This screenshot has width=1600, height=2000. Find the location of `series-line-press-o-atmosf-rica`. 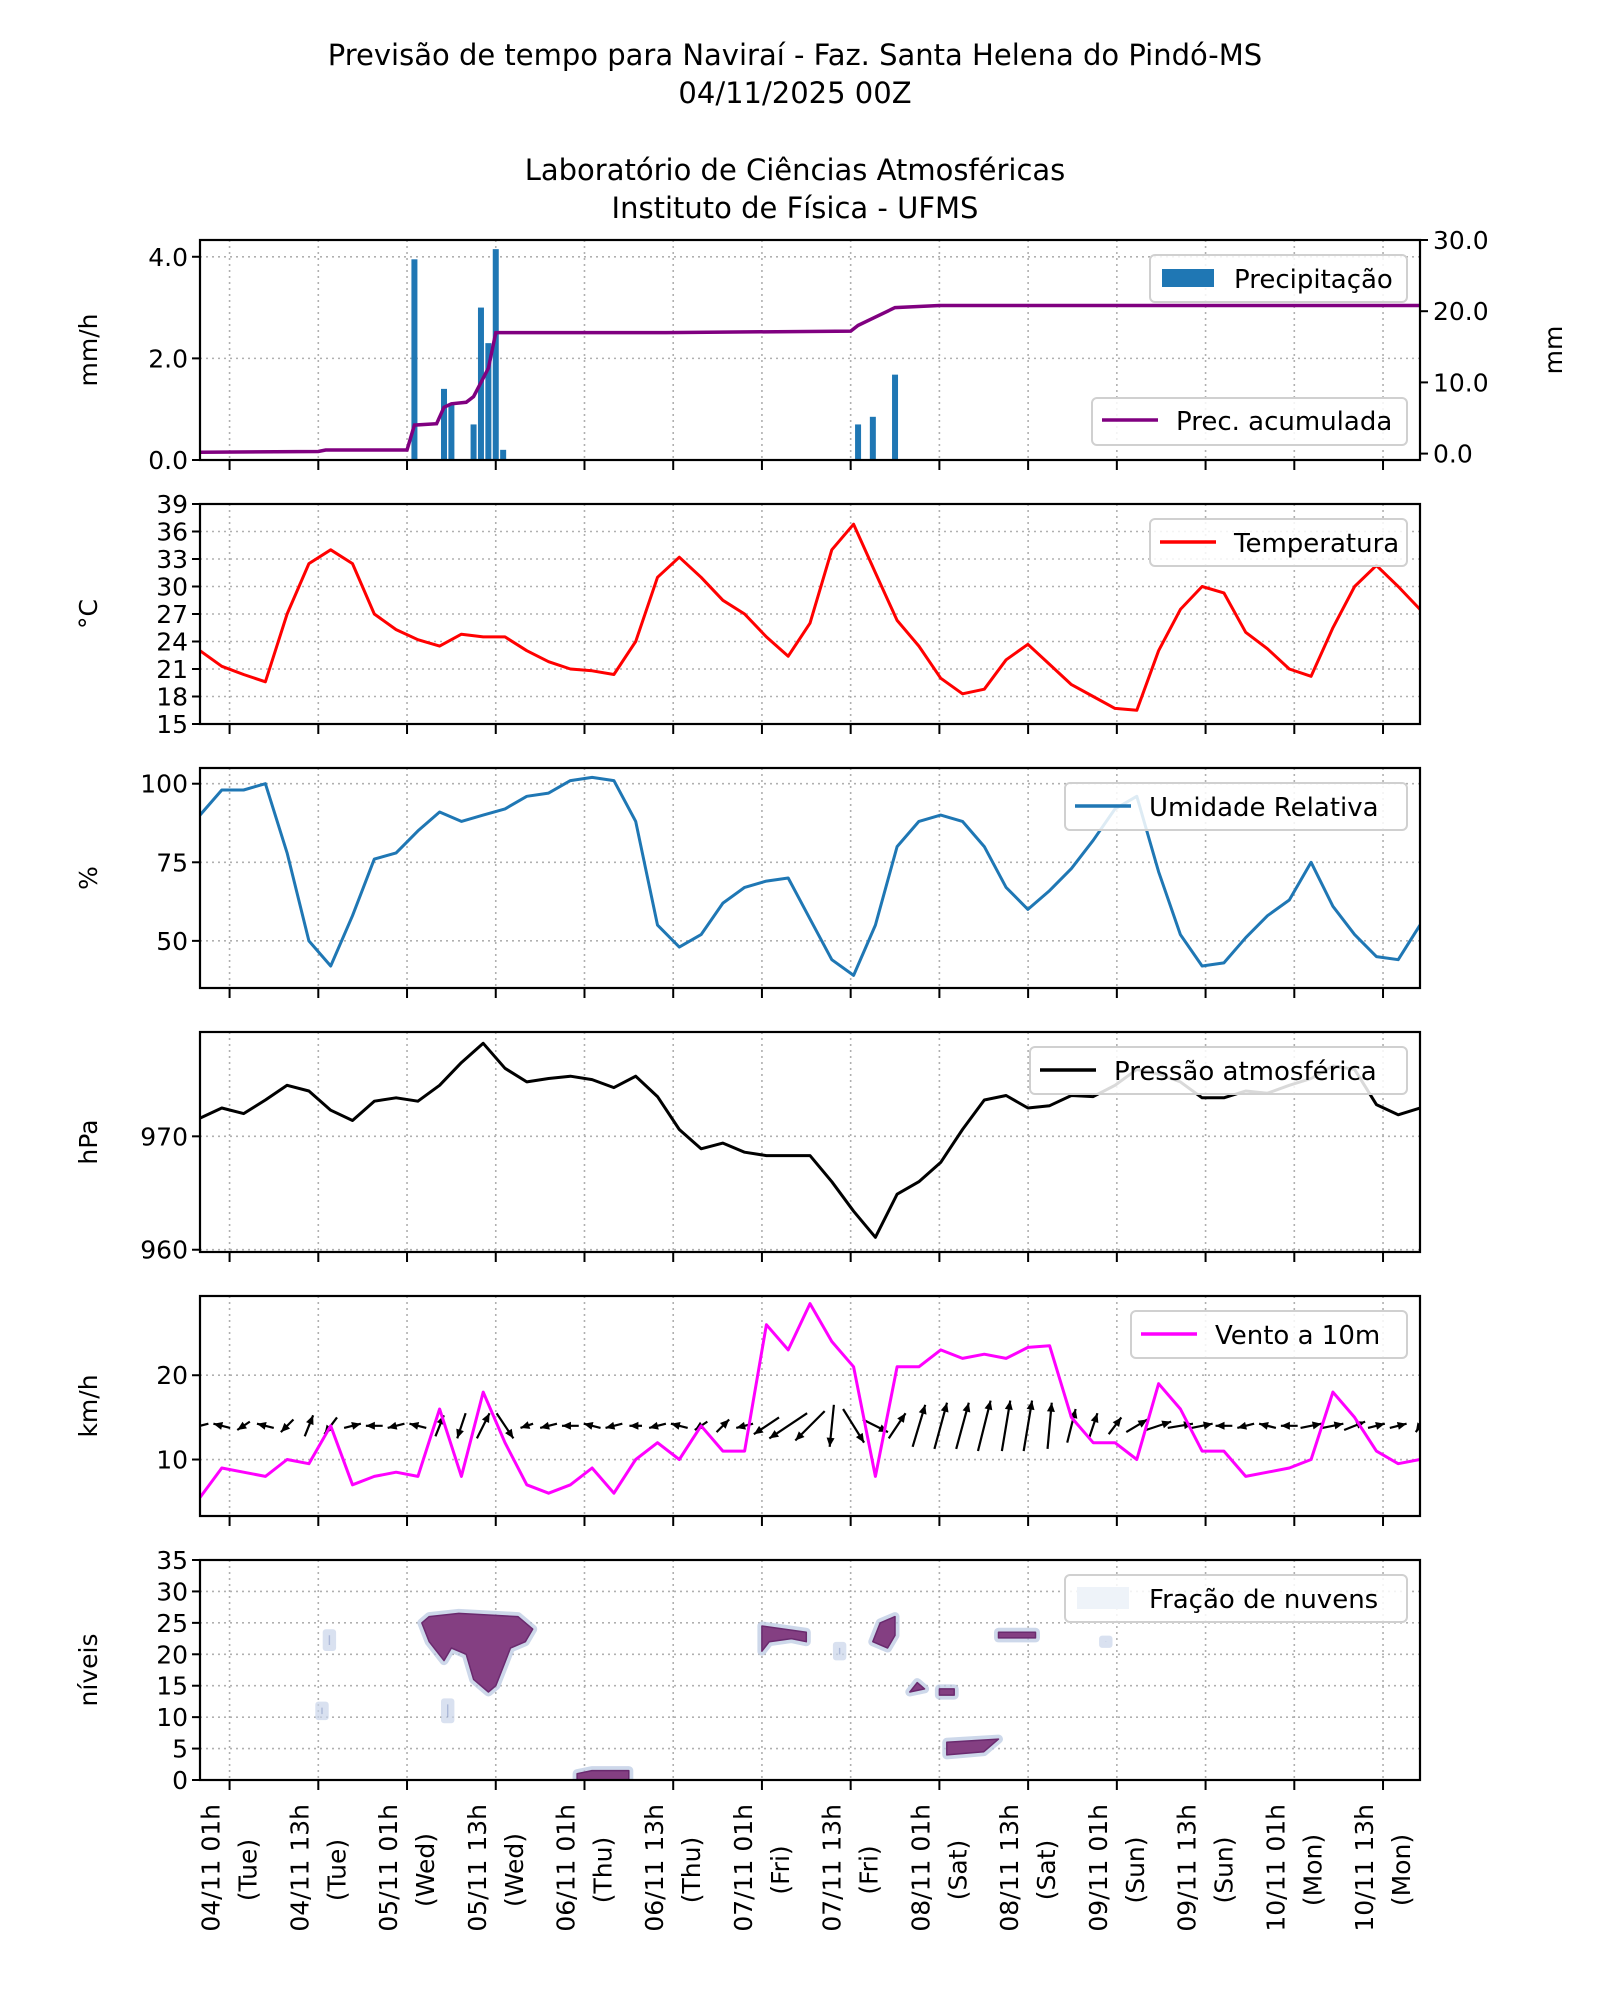

series-line-press-o-atmosf-rica is located at coordinates (810, 1140).